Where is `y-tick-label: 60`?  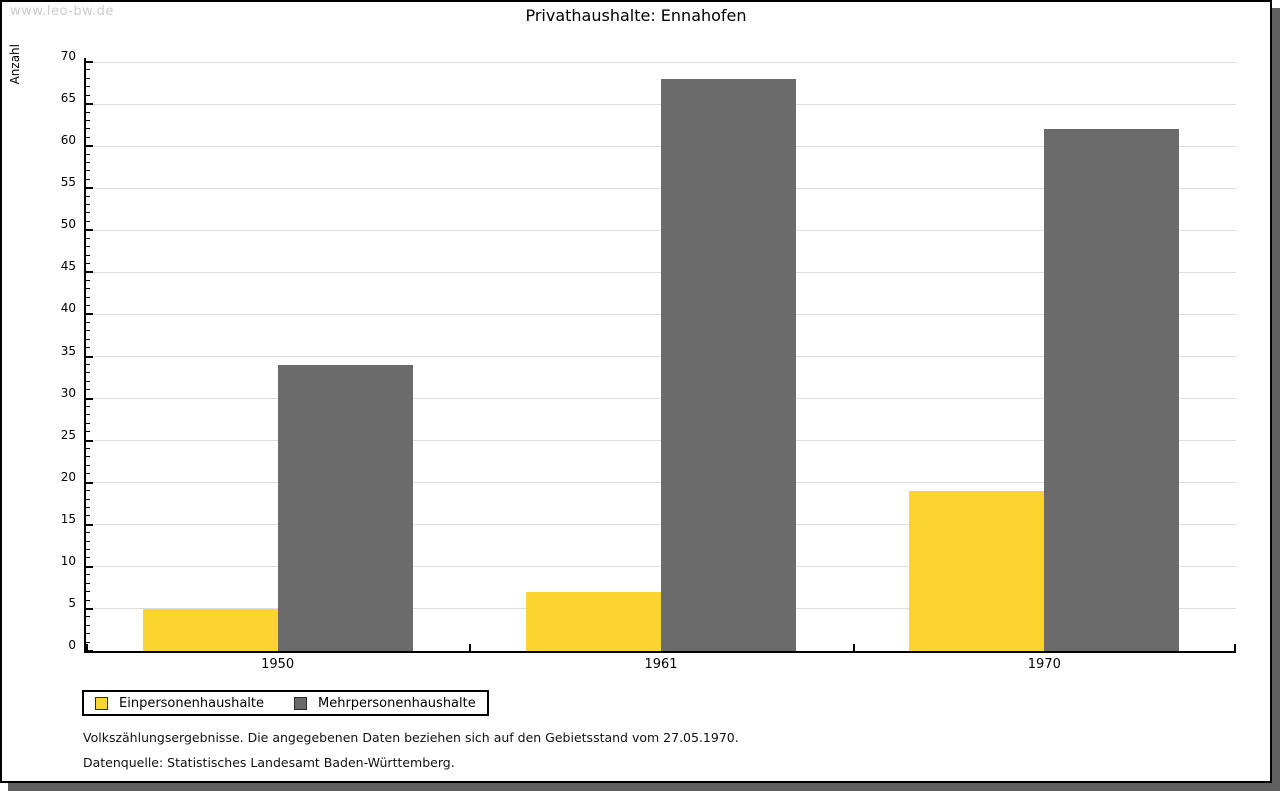
y-tick-label: 60 is located at coordinates (68, 140).